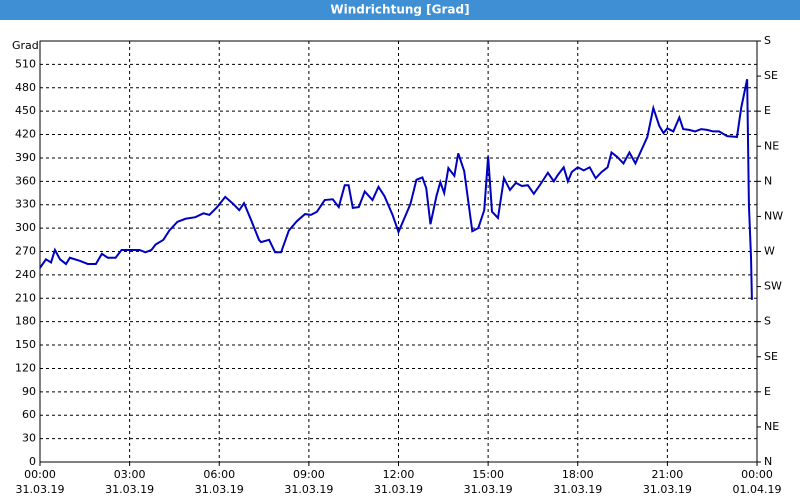 Image resolution: width=800 pixels, height=504 pixels. Describe the element at coordinates (668, 474) in the screenshot. I see `x-tick-label: 21:00` at that location.